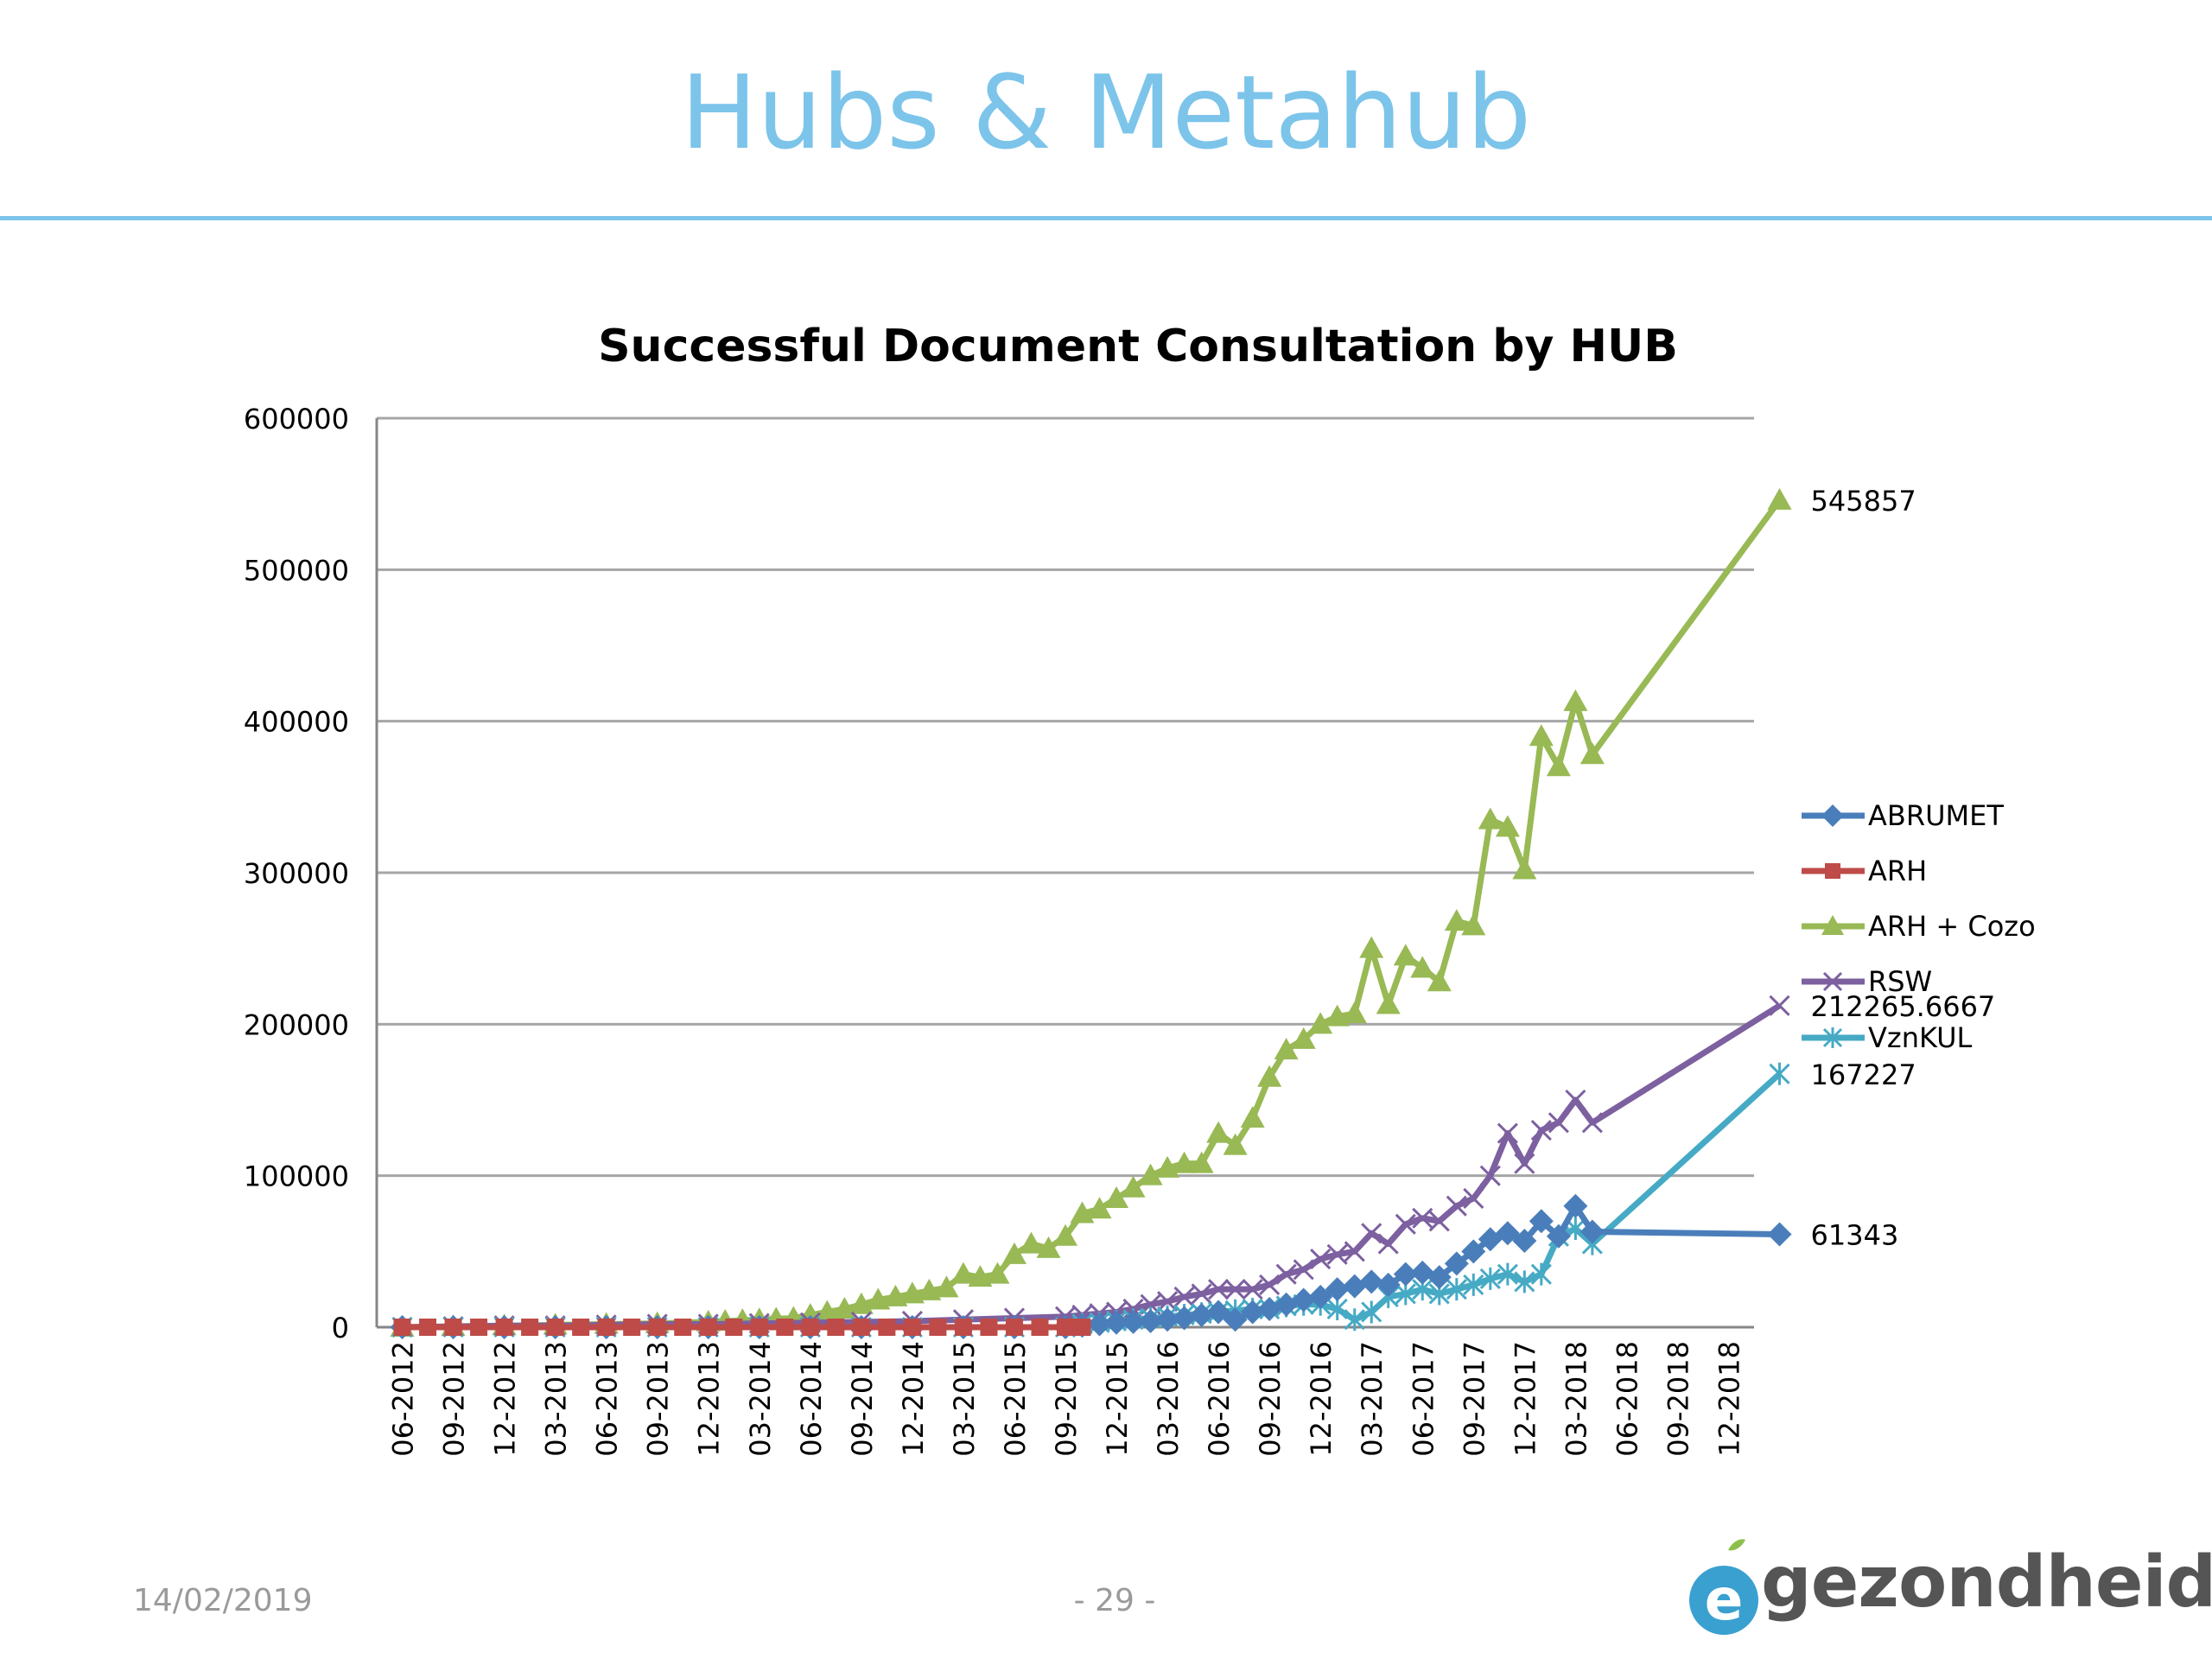 The width and height of the screenshot is (2212, 1659). I want to click on x-tick-label: 03-2016, so click(1168, 1399).